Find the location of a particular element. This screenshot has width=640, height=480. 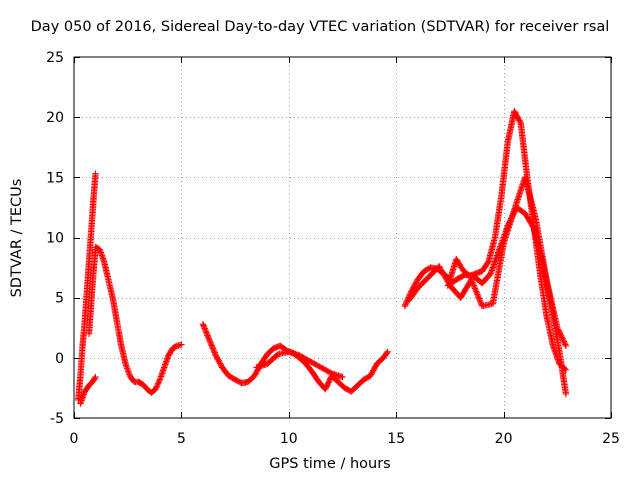

x-axis-label: GPS time / hours is located at coordinates (330, 464).